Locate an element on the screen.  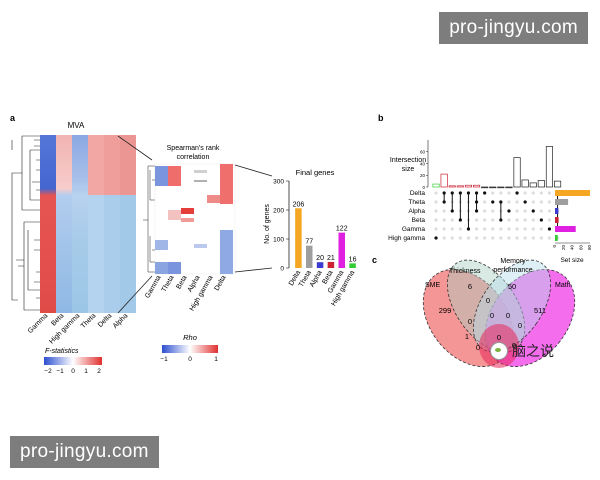
final-genes-axis: 0 100 200 300 is located at coordinates (281, 226).